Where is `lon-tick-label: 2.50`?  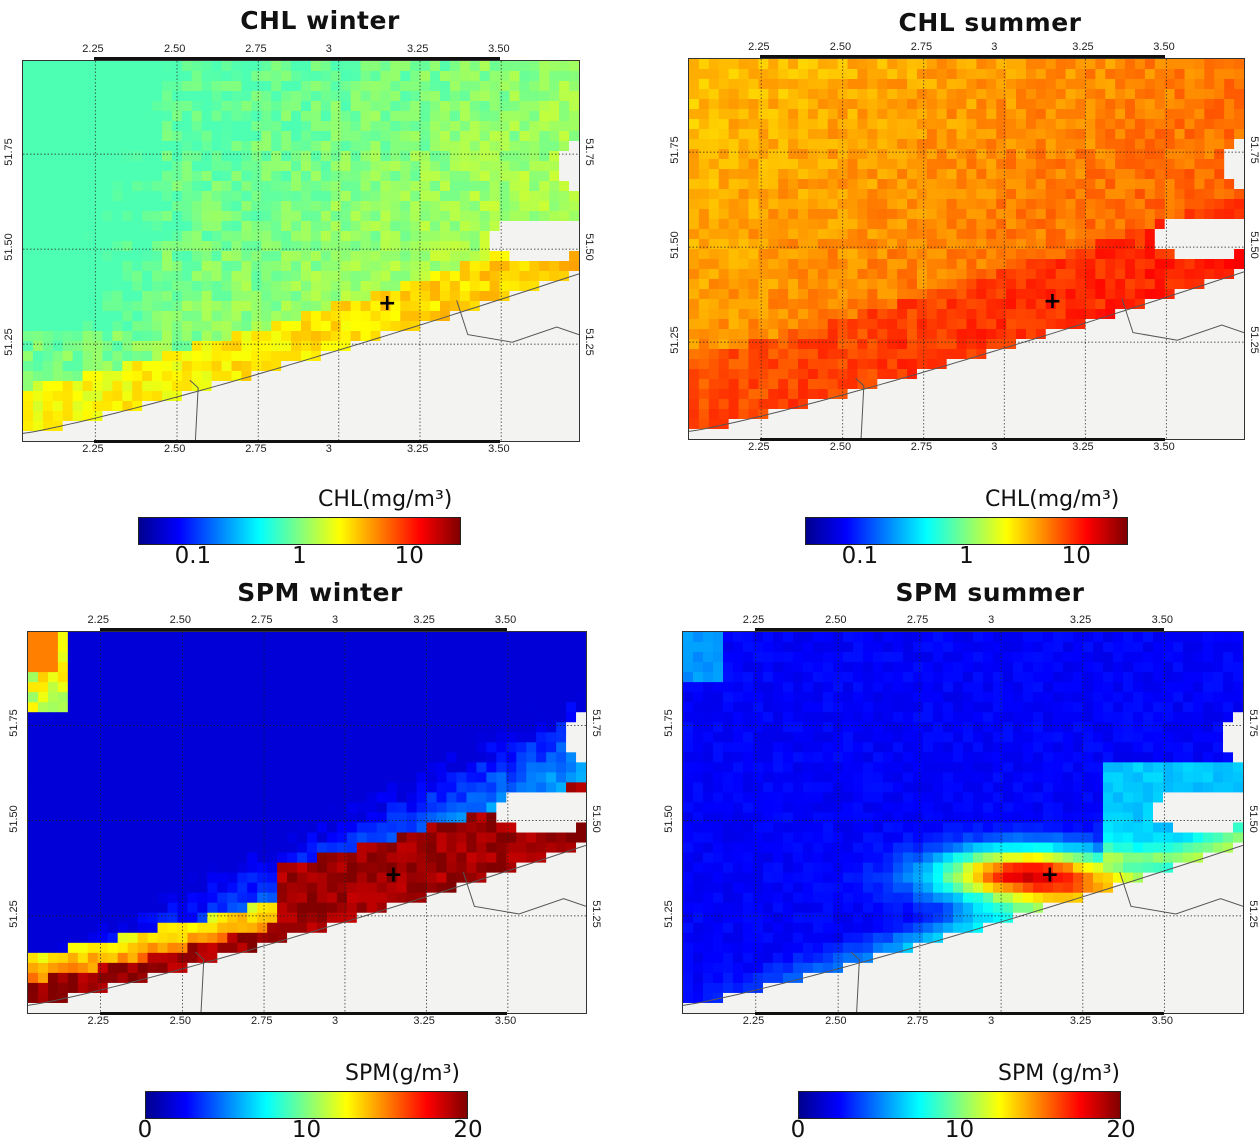 lon-tick-label: 2.50 is located at coordinates (840, 447).